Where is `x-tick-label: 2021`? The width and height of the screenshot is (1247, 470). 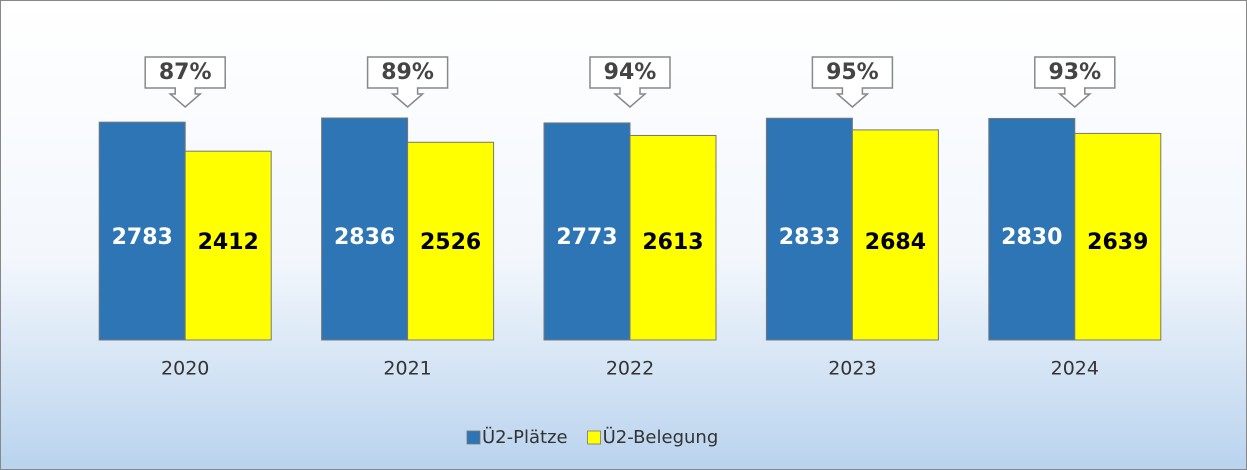 x-tick-label: 2021 is located at coordinates (407, 369).